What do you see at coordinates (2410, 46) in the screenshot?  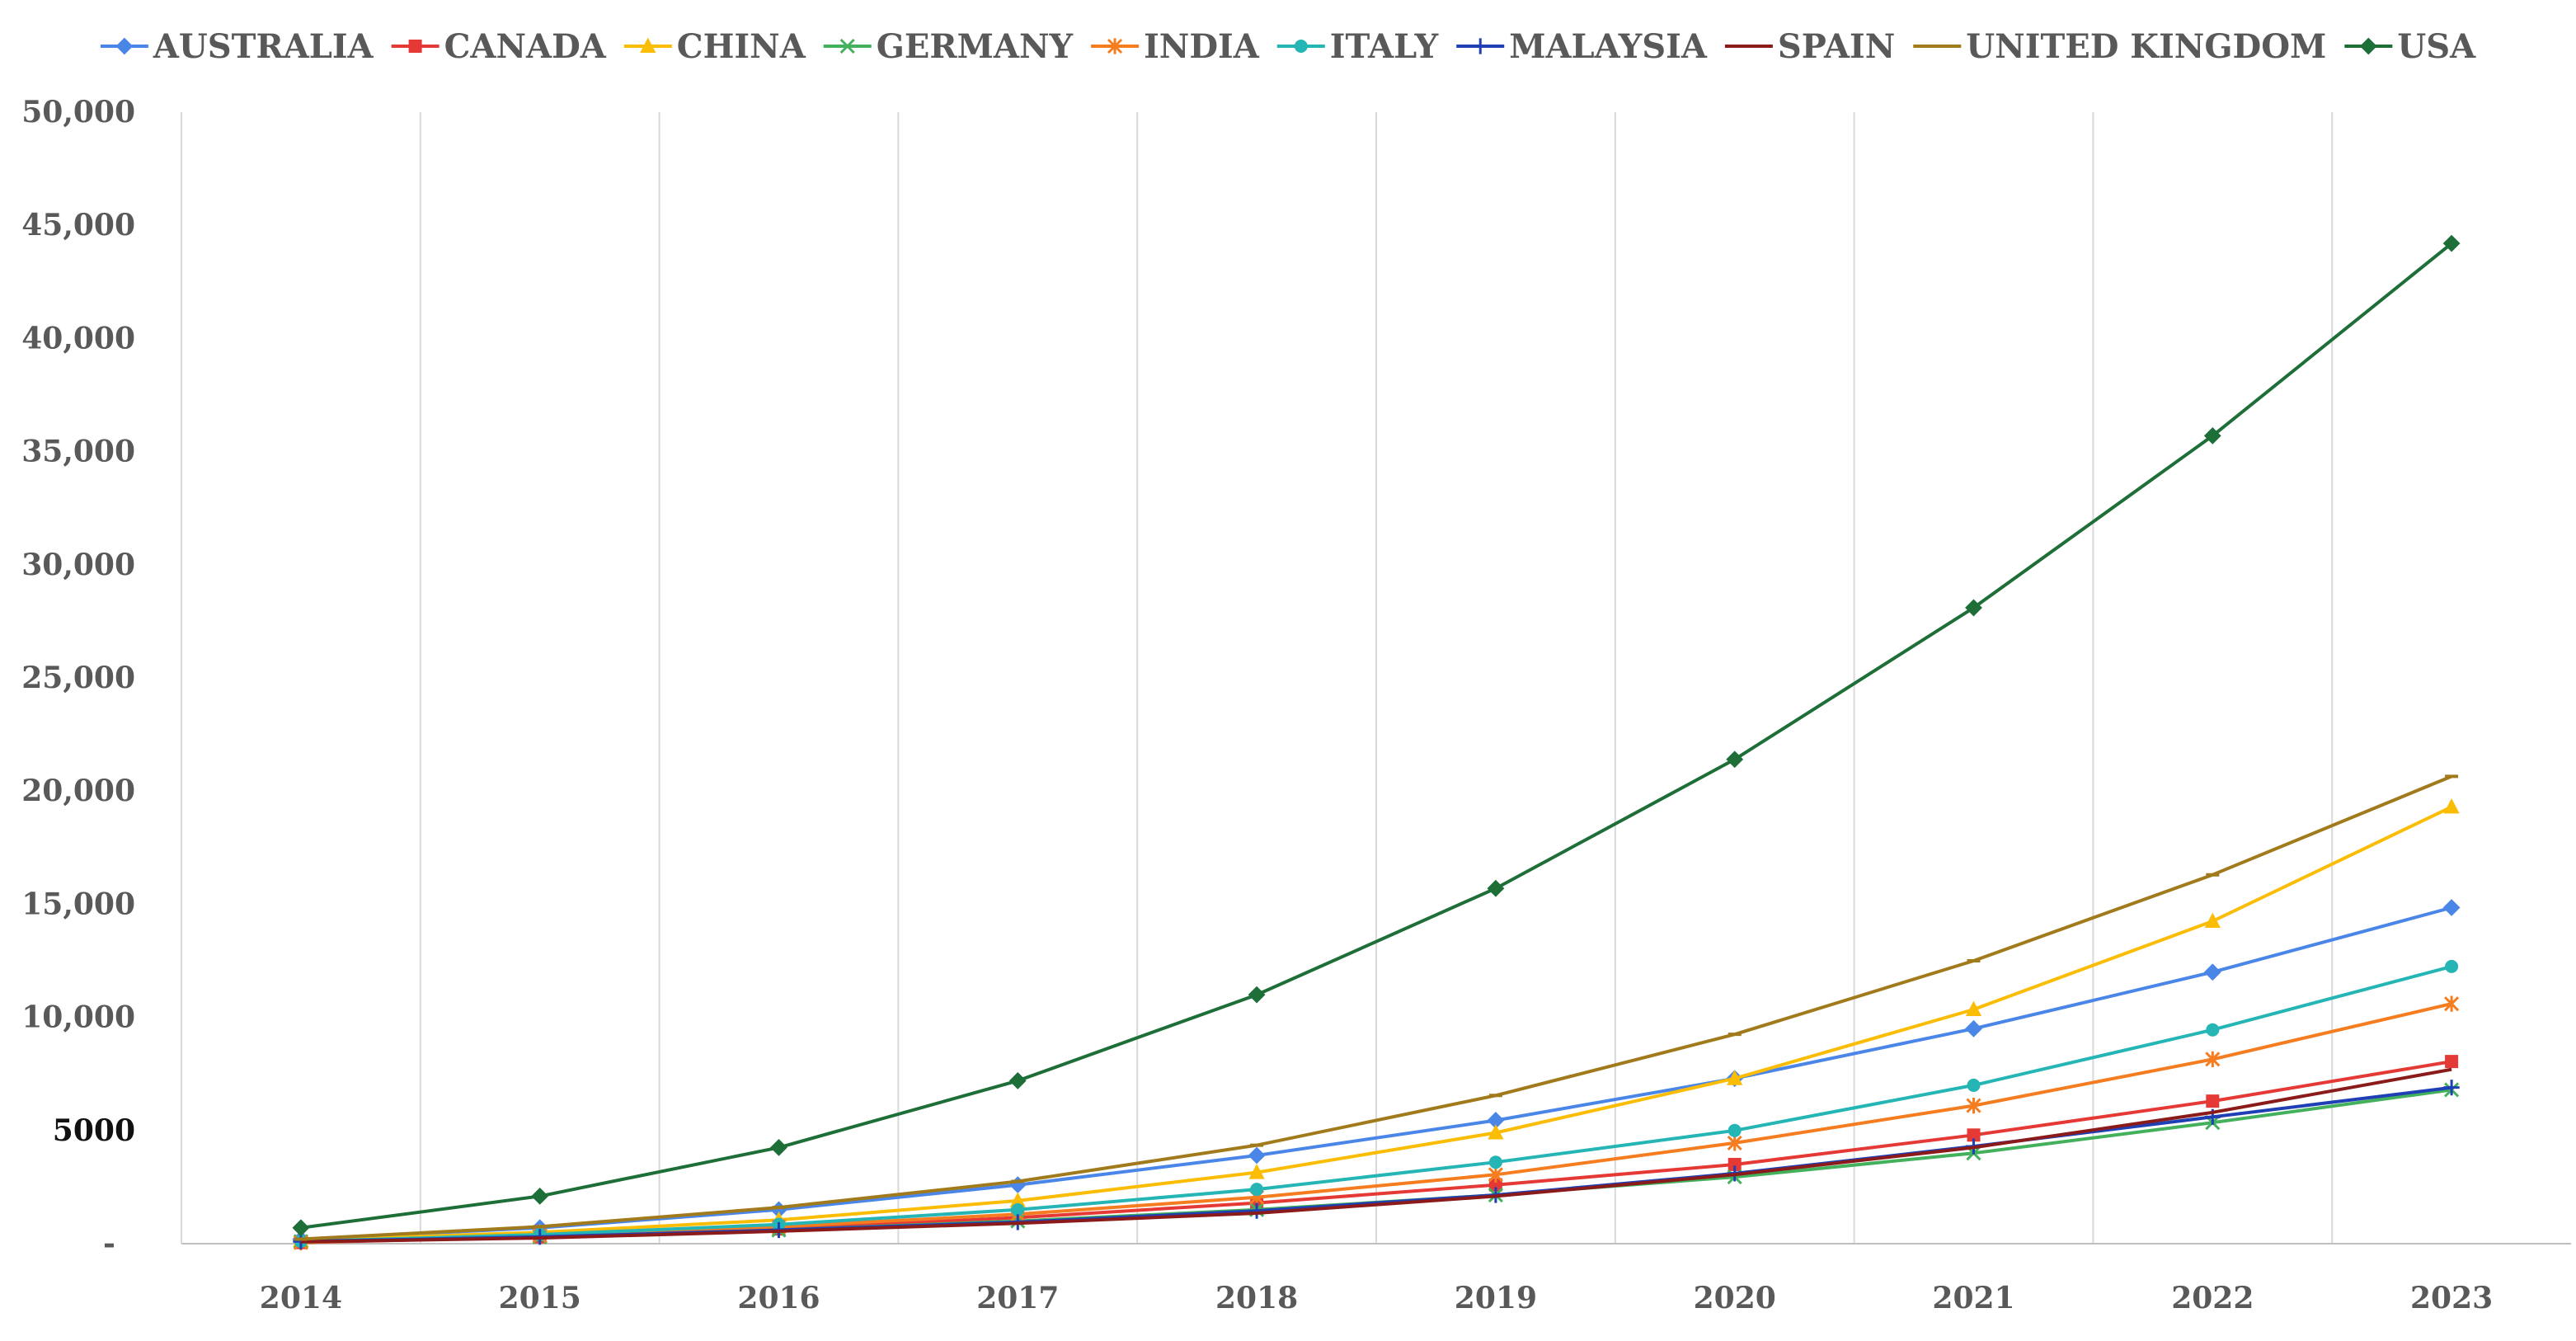 I see `legend-item-usa: USA` at bounding box center [2410, 46].